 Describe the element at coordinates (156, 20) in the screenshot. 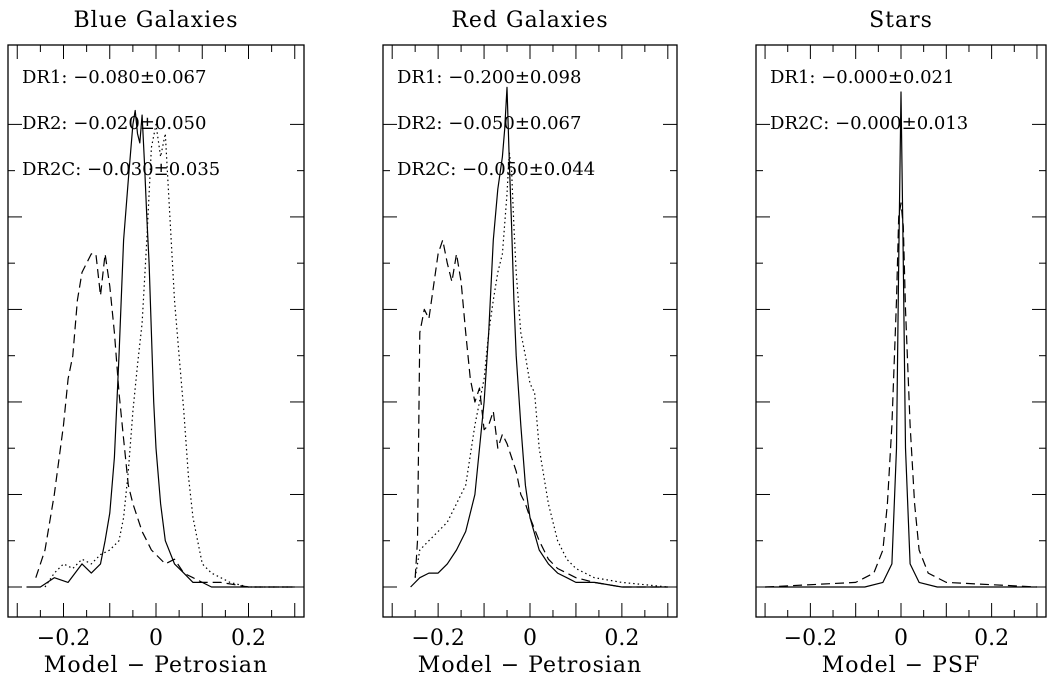

I see `panel-title: Blue Galaxies` at that location.